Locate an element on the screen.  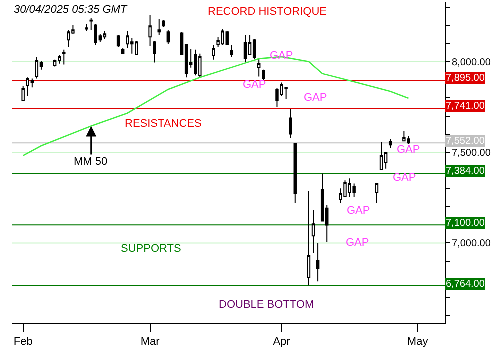
x-tick-label: May is located at coordinates (418, 342).